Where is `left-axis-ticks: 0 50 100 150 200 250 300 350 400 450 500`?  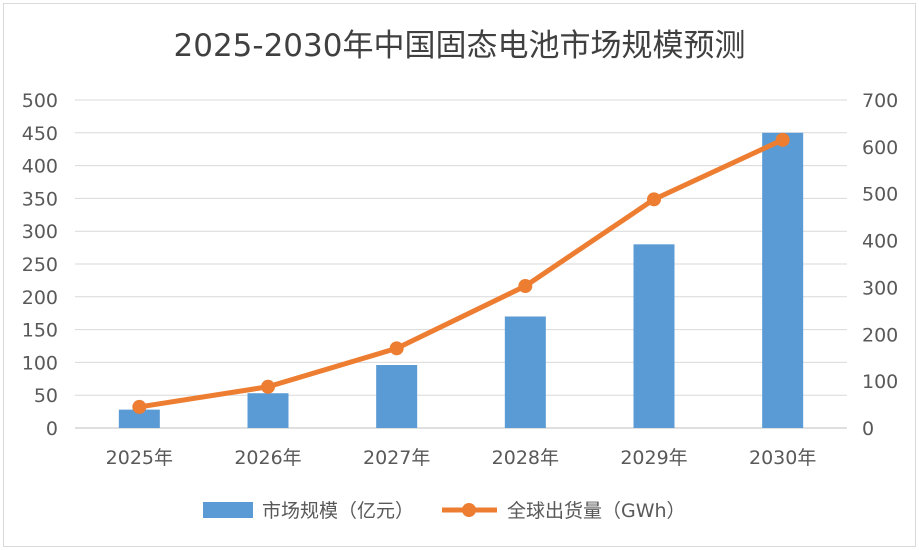 left-axis-ticks: 0 50 100 150 200 250 300 350 400 450 500 is located at coordinates (40, 265).